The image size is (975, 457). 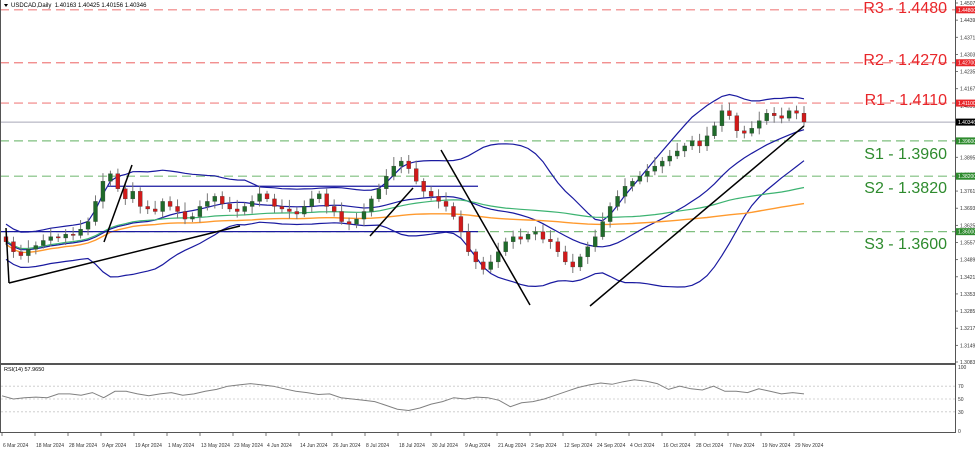 I want to click on time-tick-label: 9 Aug 2024, so click(x=478, y=446).